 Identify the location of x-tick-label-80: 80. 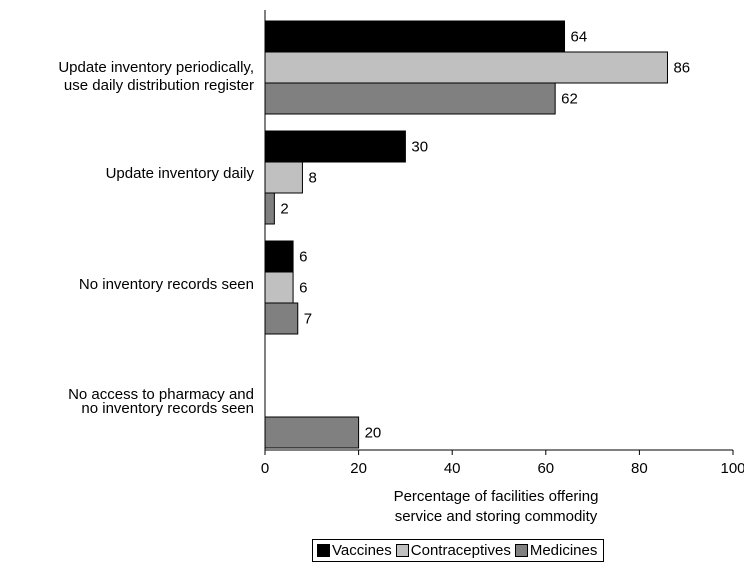
(639, 468).